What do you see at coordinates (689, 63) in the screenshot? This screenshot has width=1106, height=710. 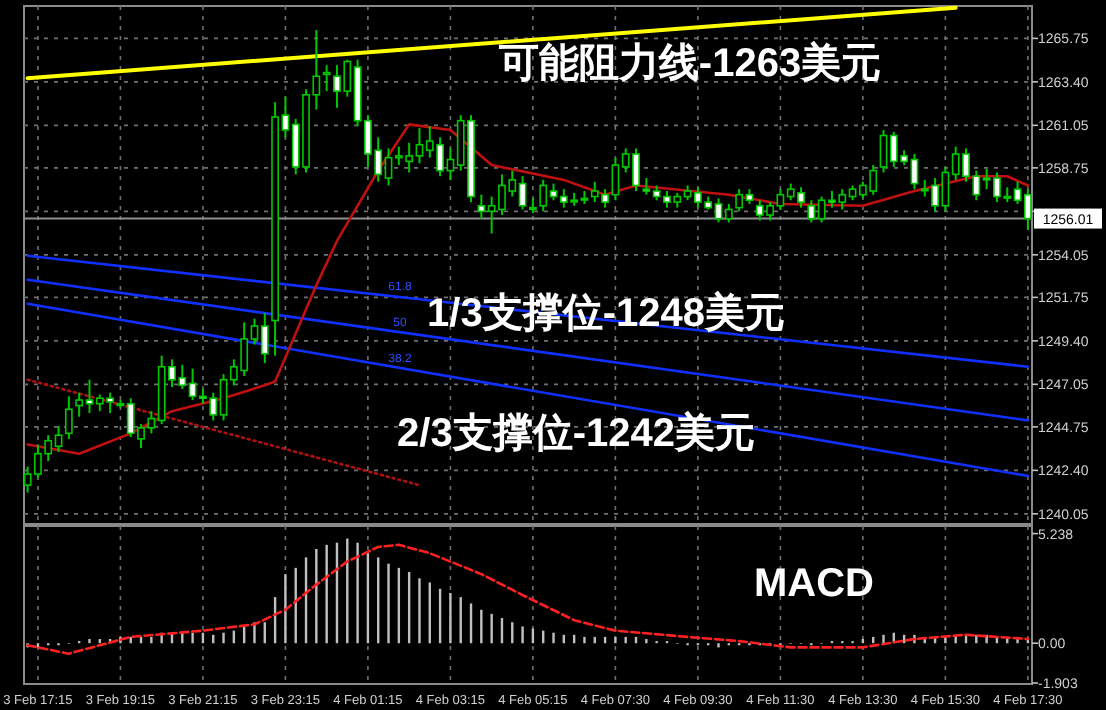 I see `annotation: 可能阻力线-1263美元` at bounding box center [689, 63].